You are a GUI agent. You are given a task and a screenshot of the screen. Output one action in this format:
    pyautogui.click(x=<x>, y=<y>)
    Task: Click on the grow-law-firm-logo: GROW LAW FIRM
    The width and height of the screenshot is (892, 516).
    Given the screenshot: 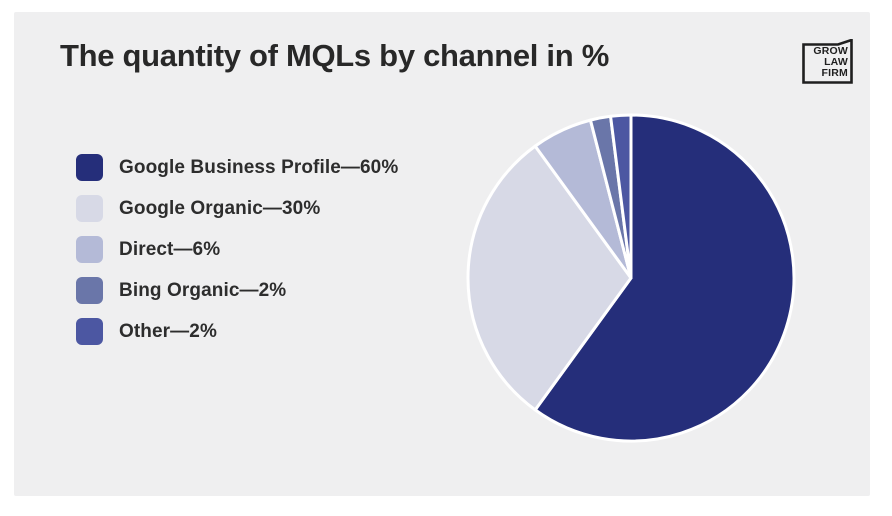 What is the action you would take?
    pyautogui.click(x=827, y=62)
    